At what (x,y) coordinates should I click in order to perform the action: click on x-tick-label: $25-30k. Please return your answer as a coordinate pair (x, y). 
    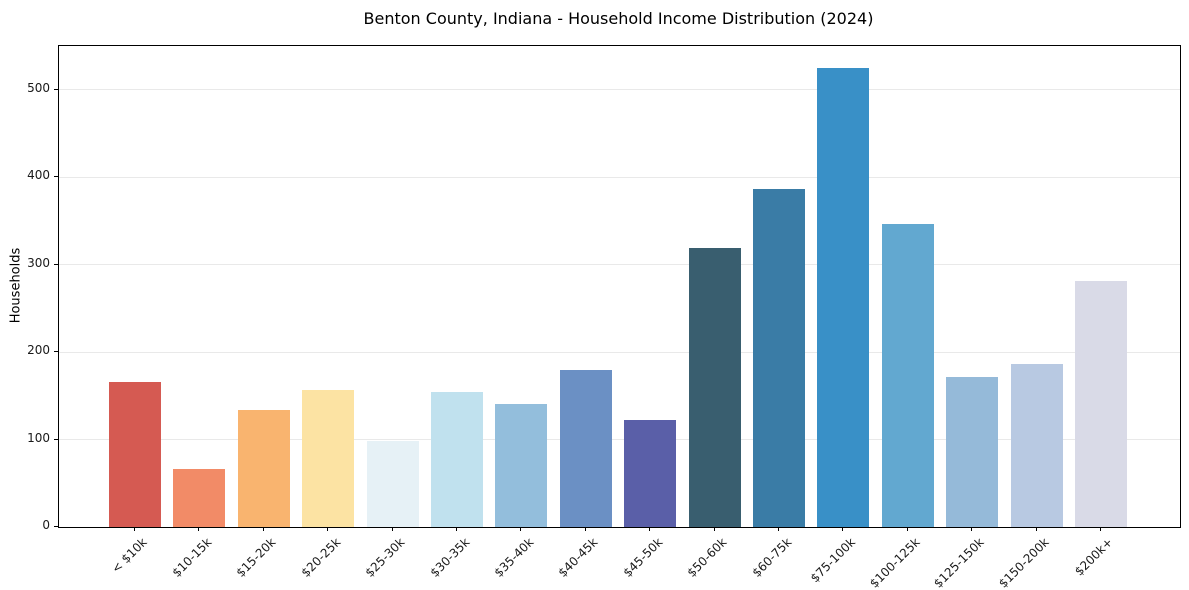
    Looking at the image, I should click on (385, 557).